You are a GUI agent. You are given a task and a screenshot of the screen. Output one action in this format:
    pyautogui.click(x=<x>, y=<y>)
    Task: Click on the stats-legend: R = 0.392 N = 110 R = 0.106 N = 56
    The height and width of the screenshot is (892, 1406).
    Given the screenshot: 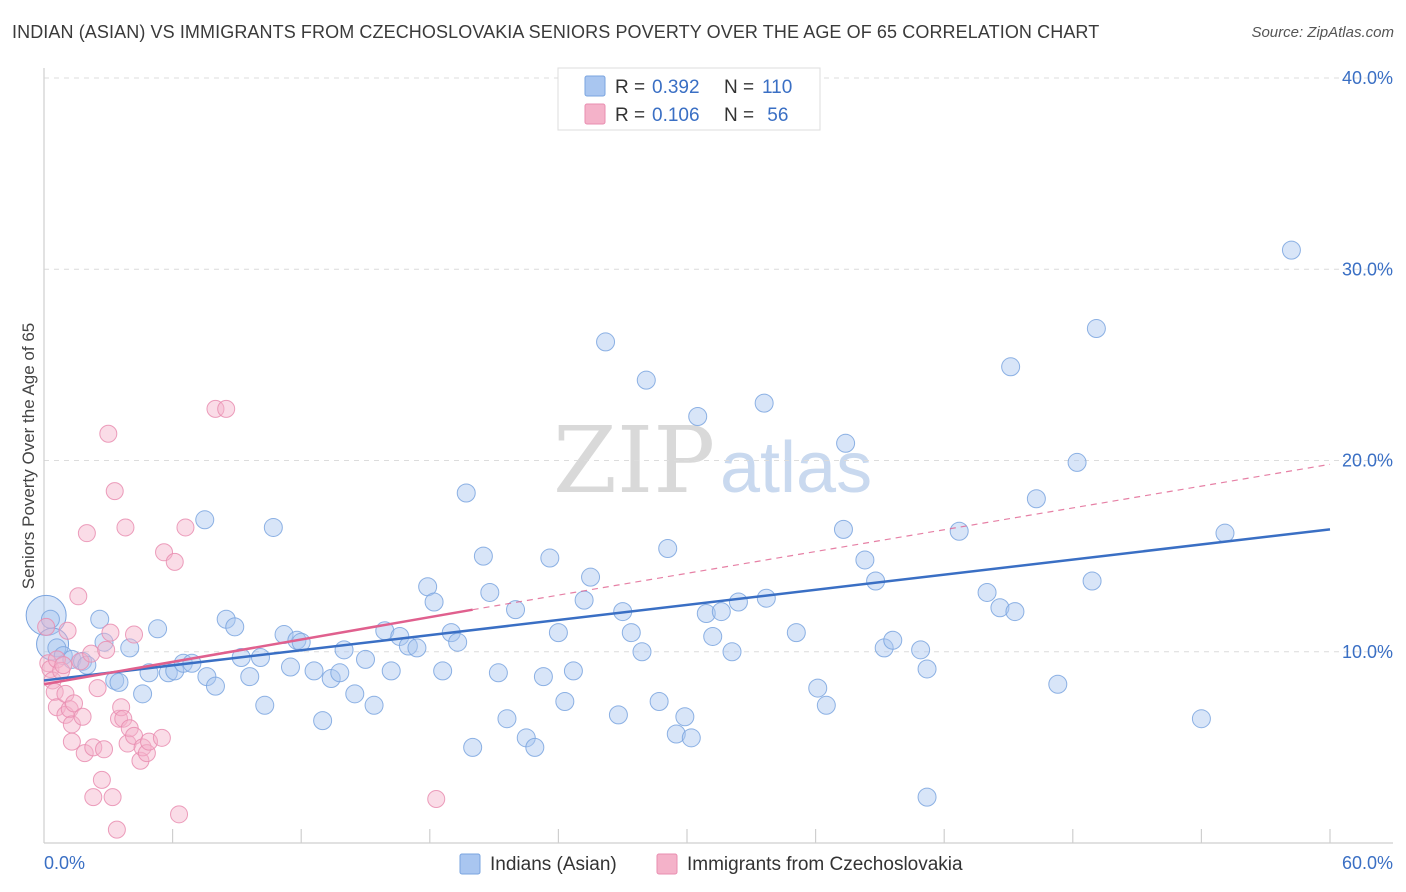 What is the action you would take?
    pyautogui.click(x=689, y=99)
    